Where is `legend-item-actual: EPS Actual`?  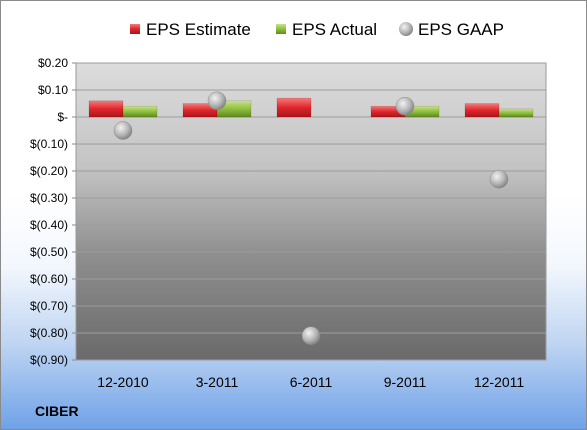
legend-item-actual: EPS Actual is located at coordinates (326, 29).